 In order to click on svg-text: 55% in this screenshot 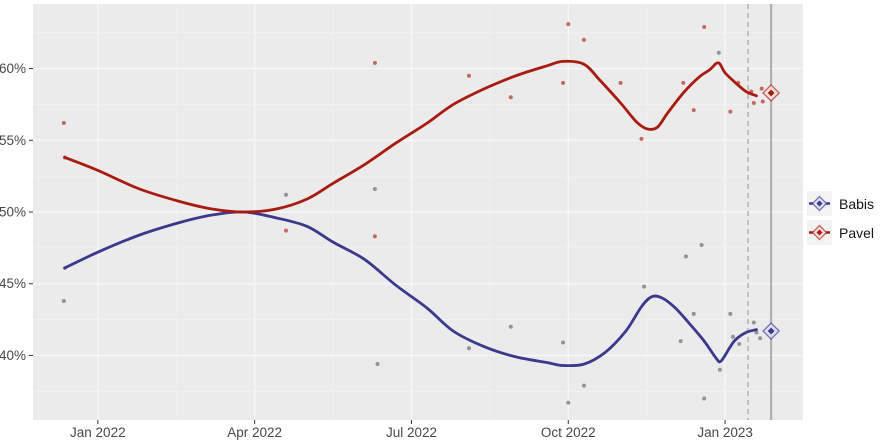, I will do `click(13, 140)`.